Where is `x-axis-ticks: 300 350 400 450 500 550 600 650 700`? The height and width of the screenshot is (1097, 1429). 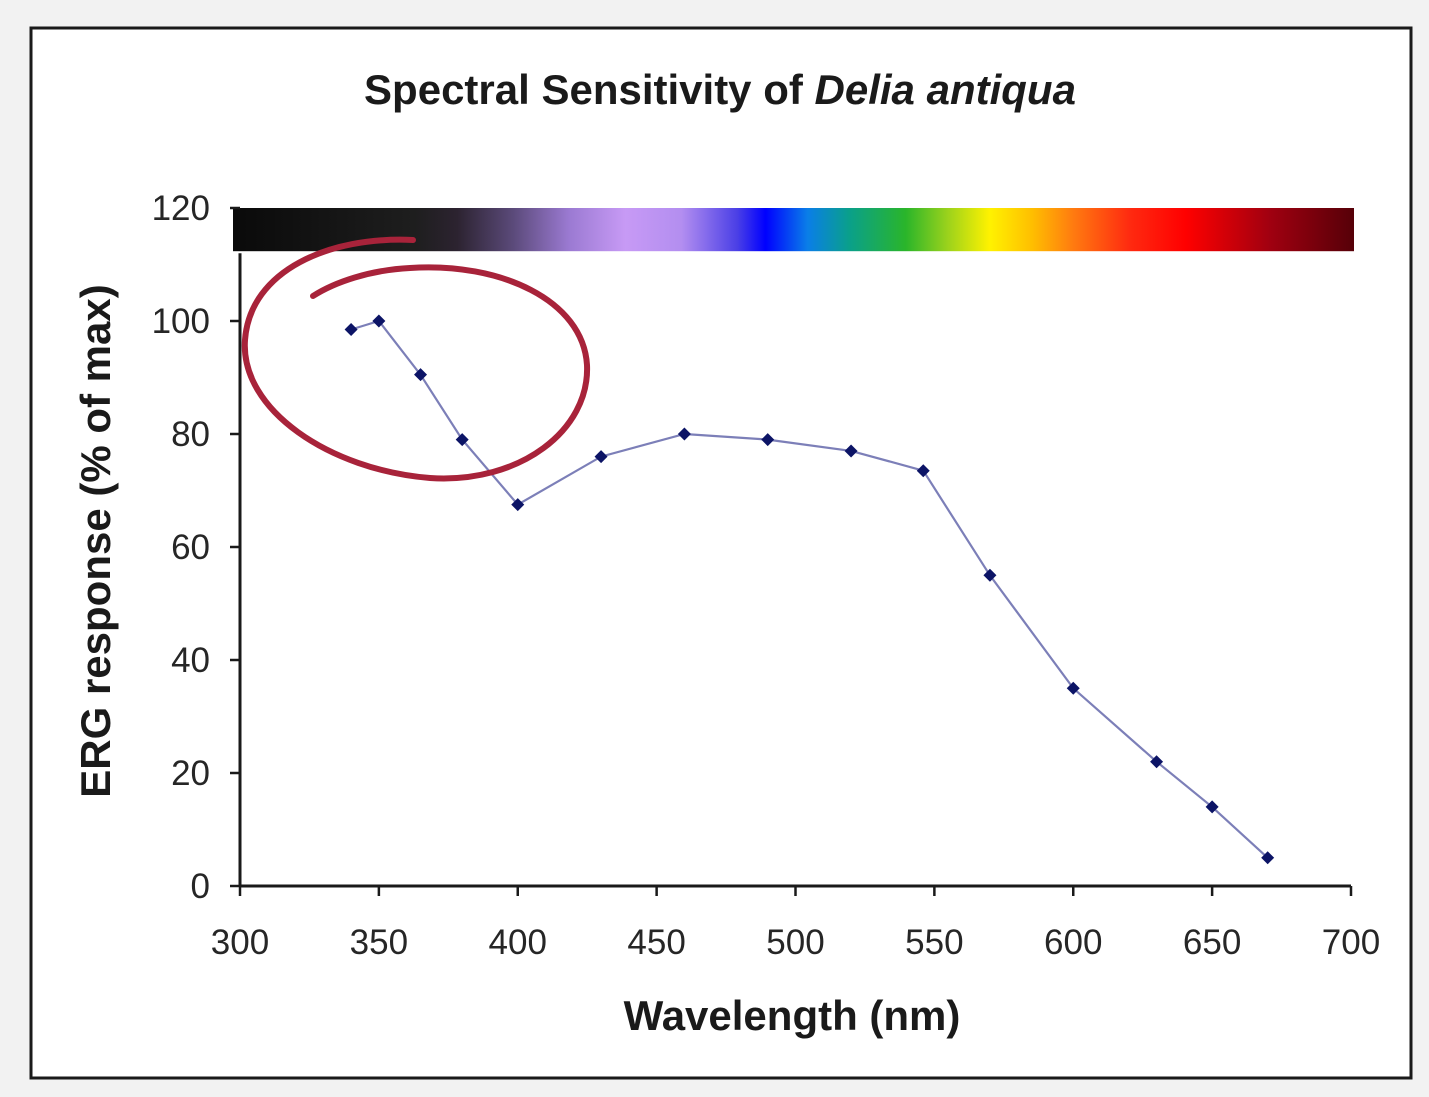 x-axis-ticks: 300 350 400 450 500 550 600 650 700 is located at coordinates (795, 924).